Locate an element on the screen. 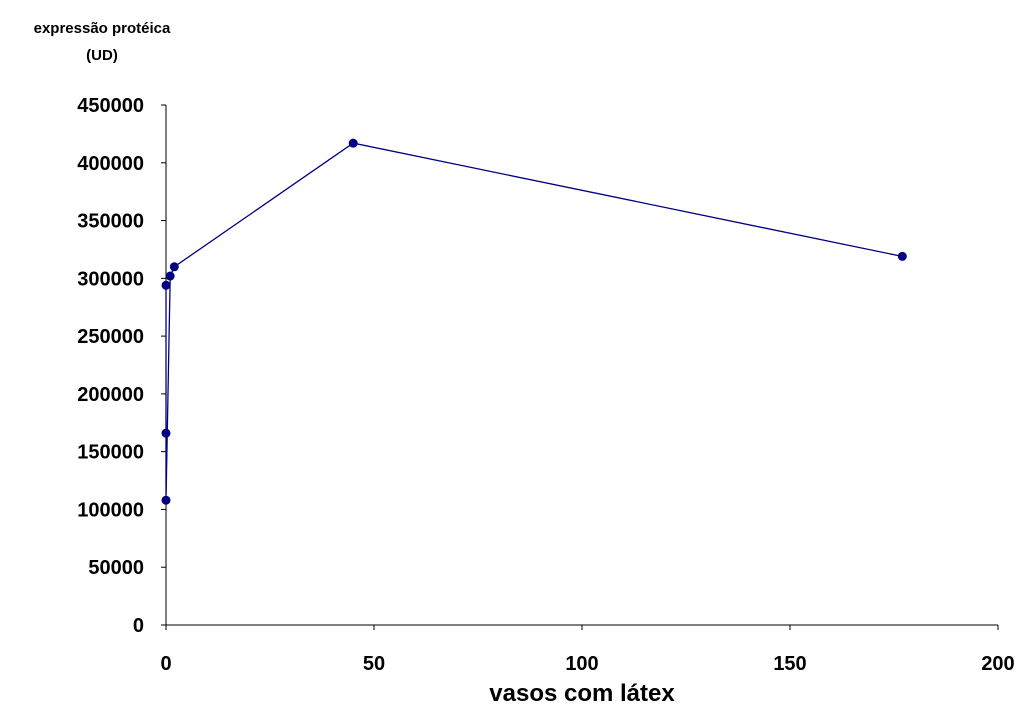 The image size is (1028, 709). y-tick-label: 350000 is located at coordinates (110, 222).